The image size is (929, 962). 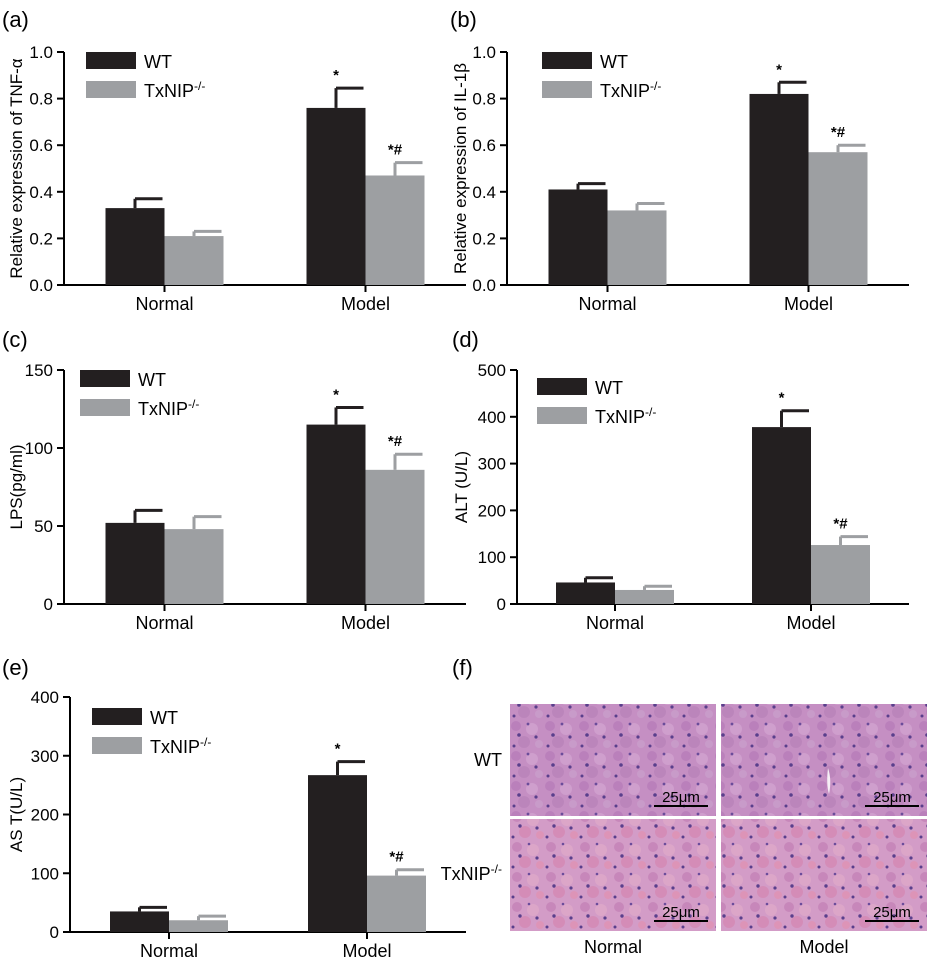 I want to click on y-tick-label: 0.4, so click(x=484, y=192).